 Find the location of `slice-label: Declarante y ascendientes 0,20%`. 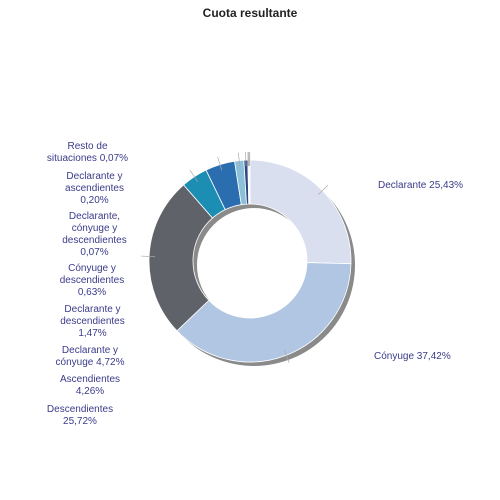

slice-label: Declarante y ascendientes 0,20% is located at coordinates (94, 188).